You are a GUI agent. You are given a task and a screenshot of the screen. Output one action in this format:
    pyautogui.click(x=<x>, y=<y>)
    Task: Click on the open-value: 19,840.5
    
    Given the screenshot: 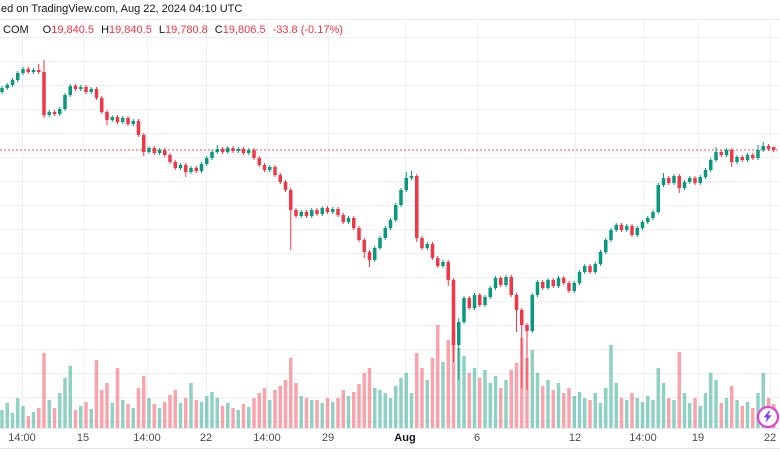 What is the action you would take?
    pyautogui.click(x=73, y=30)
    